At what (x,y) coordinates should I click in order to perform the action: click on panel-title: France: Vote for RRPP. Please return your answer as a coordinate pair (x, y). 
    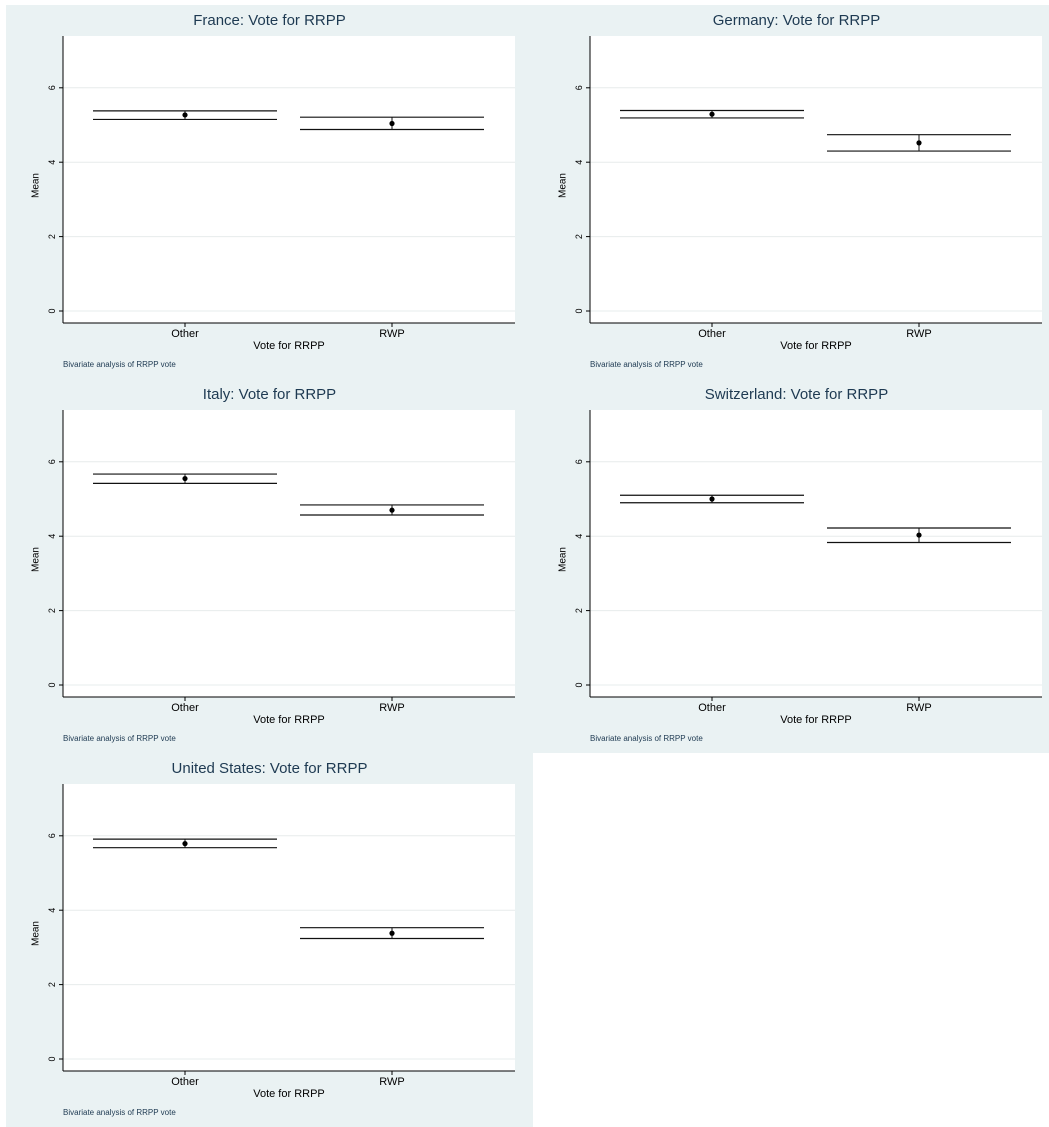
    Looking at the image, I should click on (269, 20).